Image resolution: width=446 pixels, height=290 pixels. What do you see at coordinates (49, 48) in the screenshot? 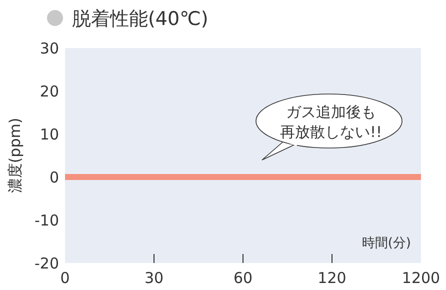
I see `y-tick-label: 30` at bounding box center [49, 48].